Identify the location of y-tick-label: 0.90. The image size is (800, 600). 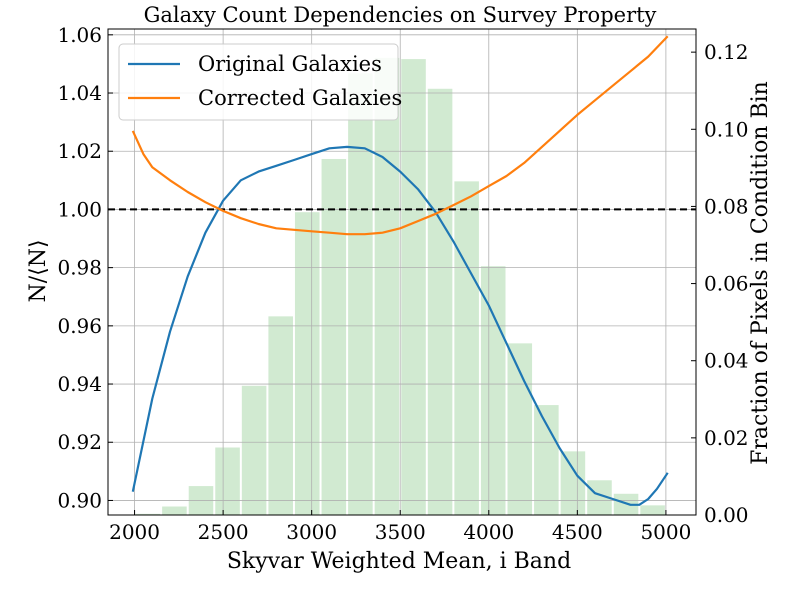
(79, 500).